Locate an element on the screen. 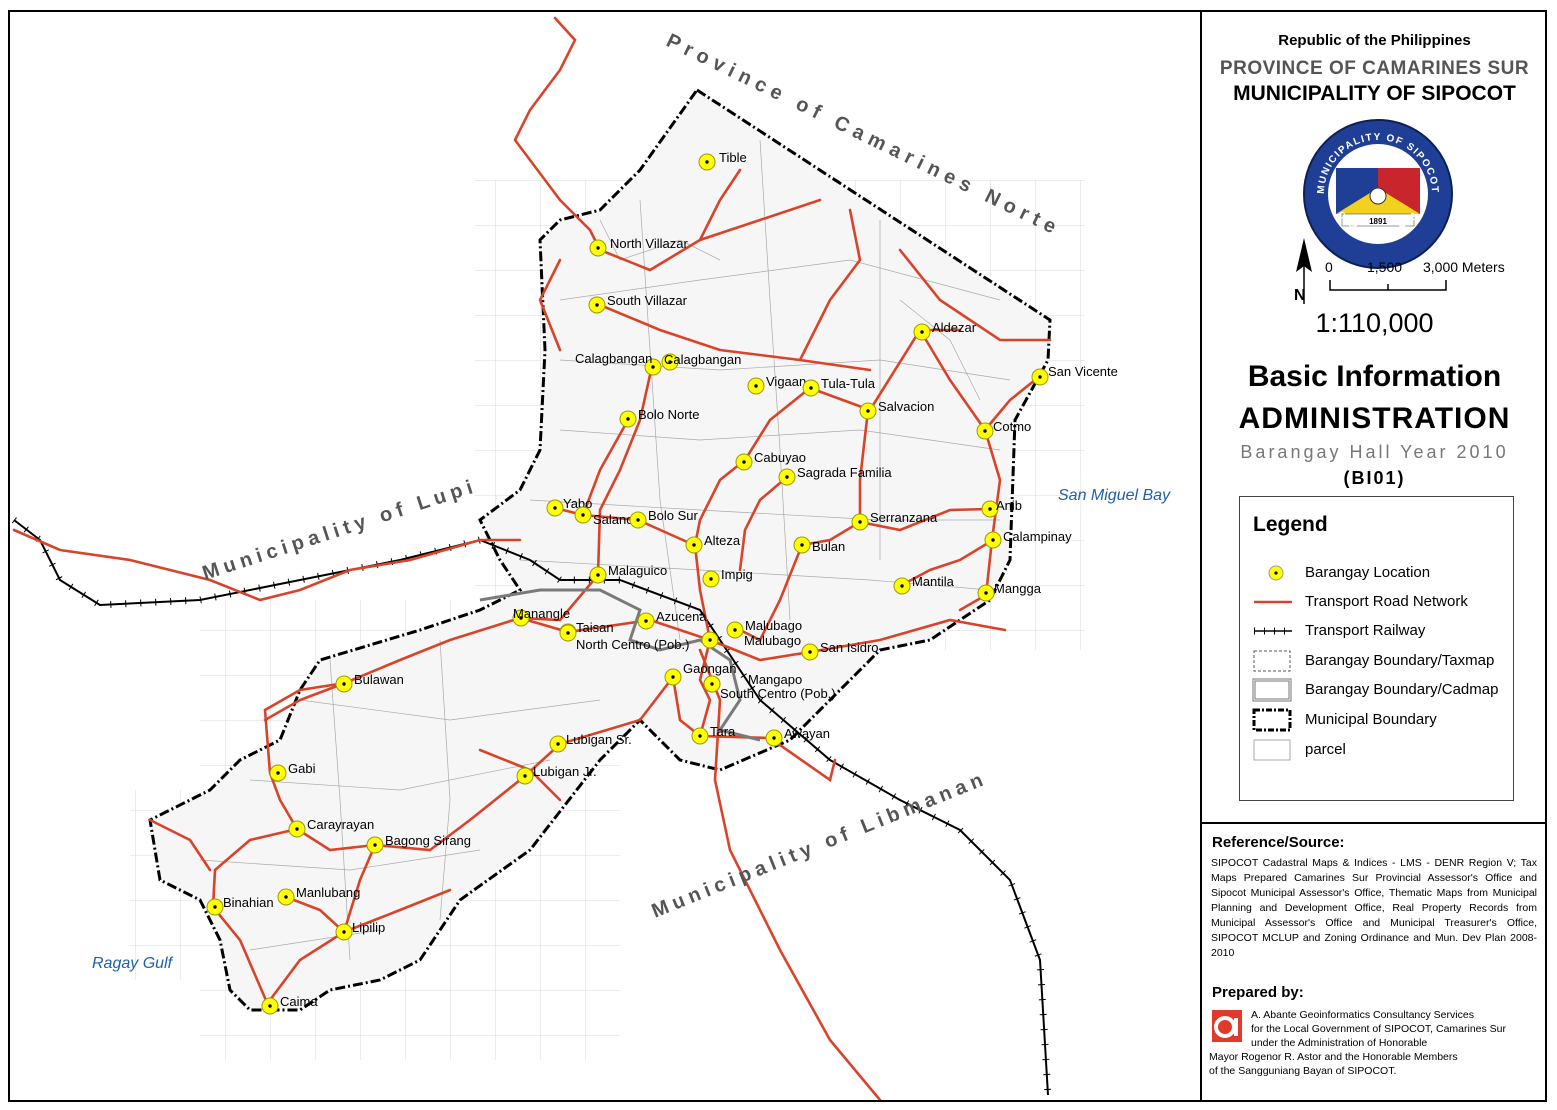 This screenshot has width=1557, height=1110. barangay-marker: Binahian is located at coordinates (240, 905).